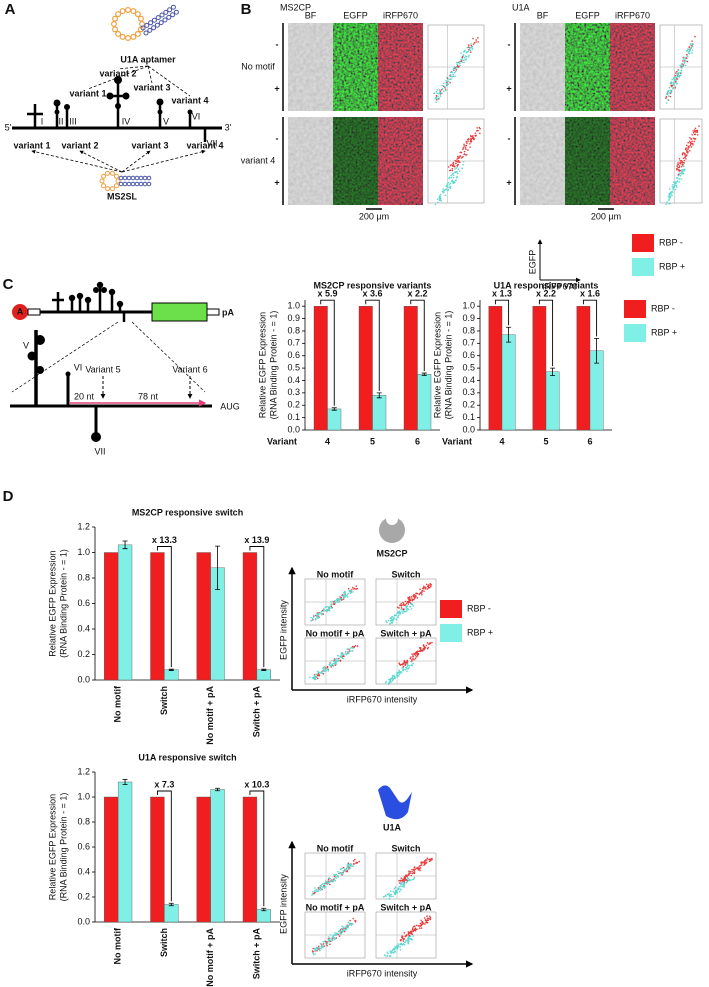 The image size is (709, 987). What do you see at coordinates (179, 312) in the screenshot?
I see `gene-box` at bounding box center [179, 312].